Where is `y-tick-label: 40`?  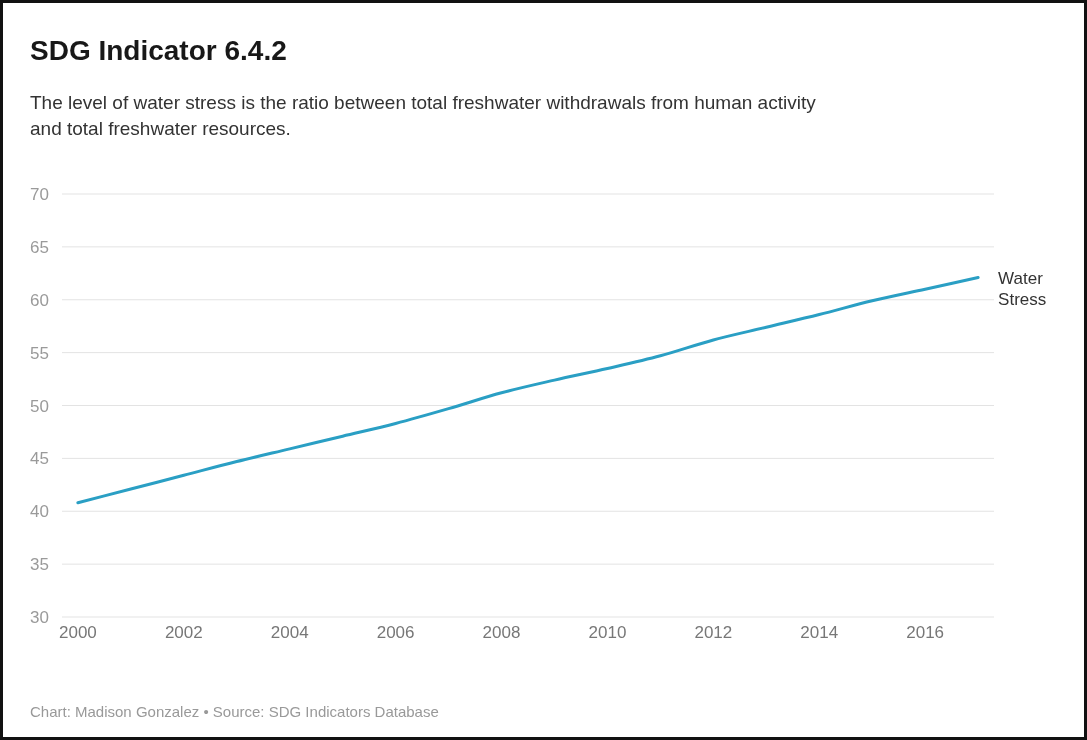
y-tick-label: 40 is located at coordinates (39, 512).